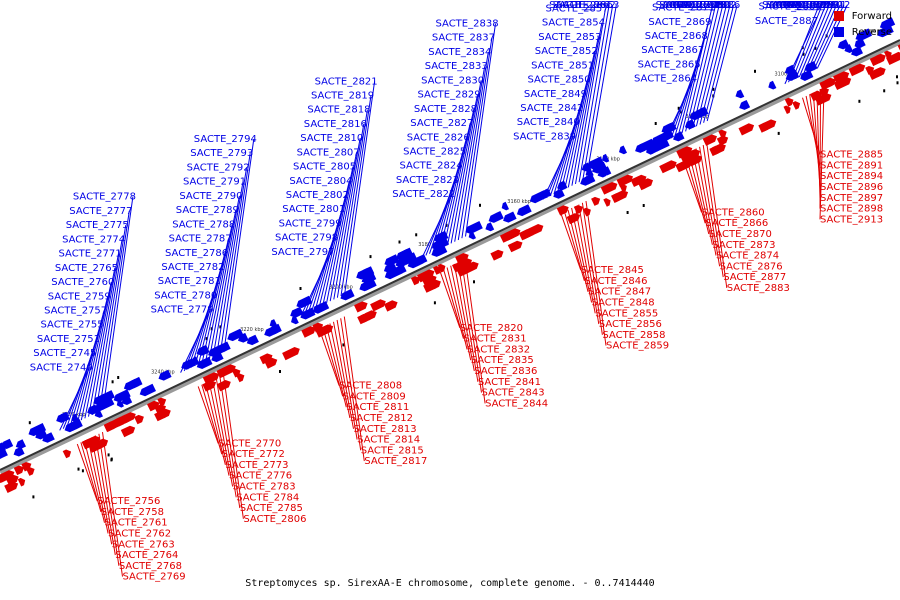 The image size is (900, 600). Describe the element at coordinates (93, 239) in the screenshot. I see `reverse-gene-label: SACTE_2774` at that location.